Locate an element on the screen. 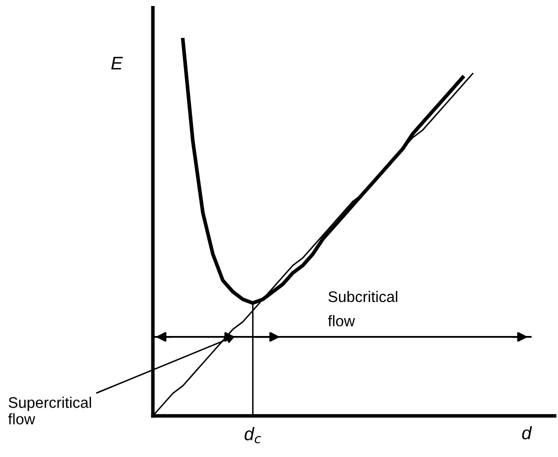 The height and width of the screenshot is (457, 558). text: Supercritical flow is located at coordinates (50, 410).